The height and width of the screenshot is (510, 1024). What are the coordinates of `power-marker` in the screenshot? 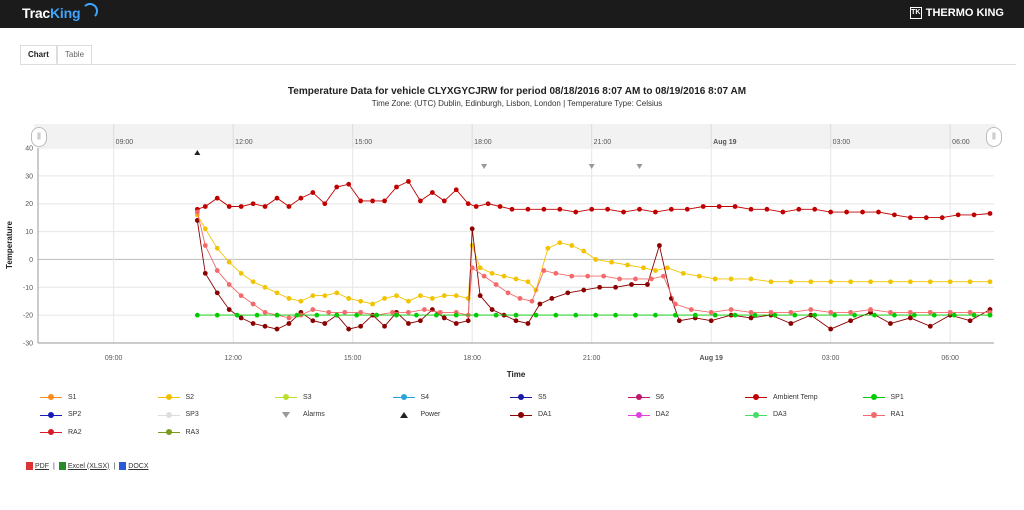 It's located at (197, 152).